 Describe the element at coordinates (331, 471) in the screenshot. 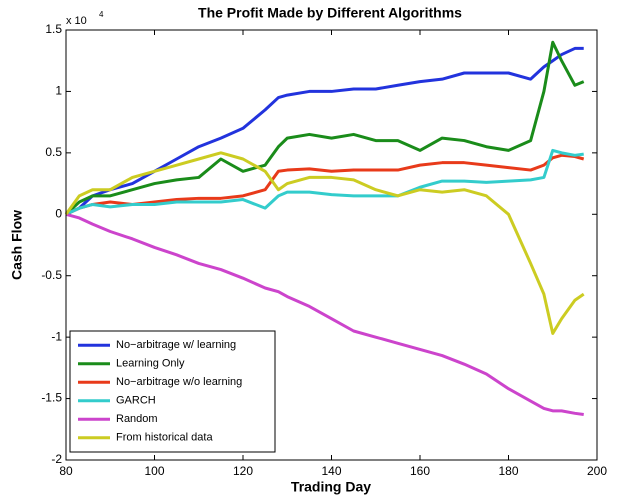

I see `x-tick-label: 140` at that location.